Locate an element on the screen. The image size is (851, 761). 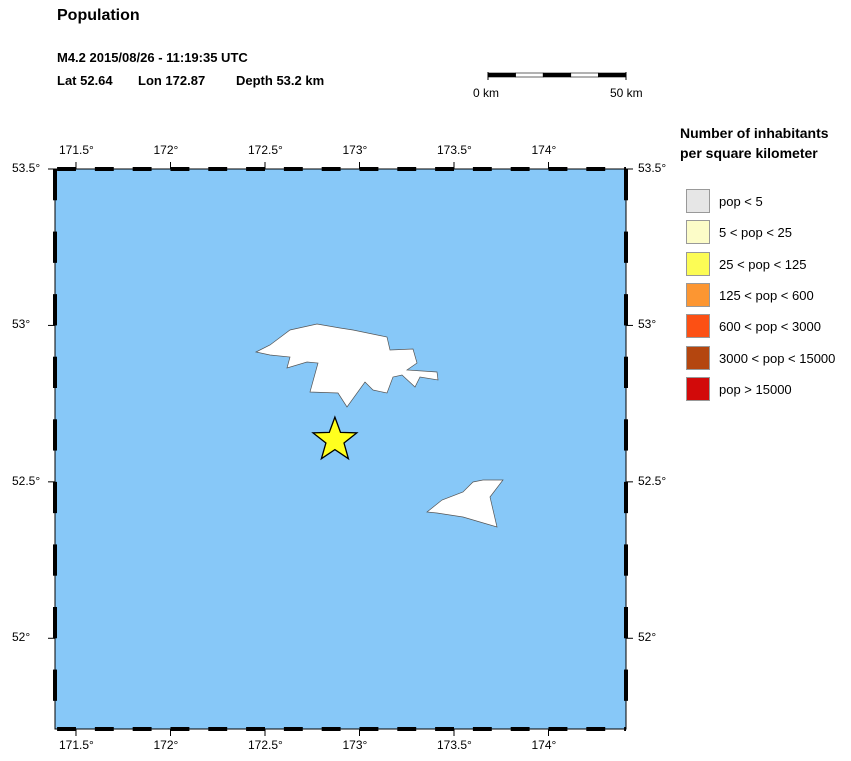
lon-tick-label-top: 172° is located at coordinates (166, 150).